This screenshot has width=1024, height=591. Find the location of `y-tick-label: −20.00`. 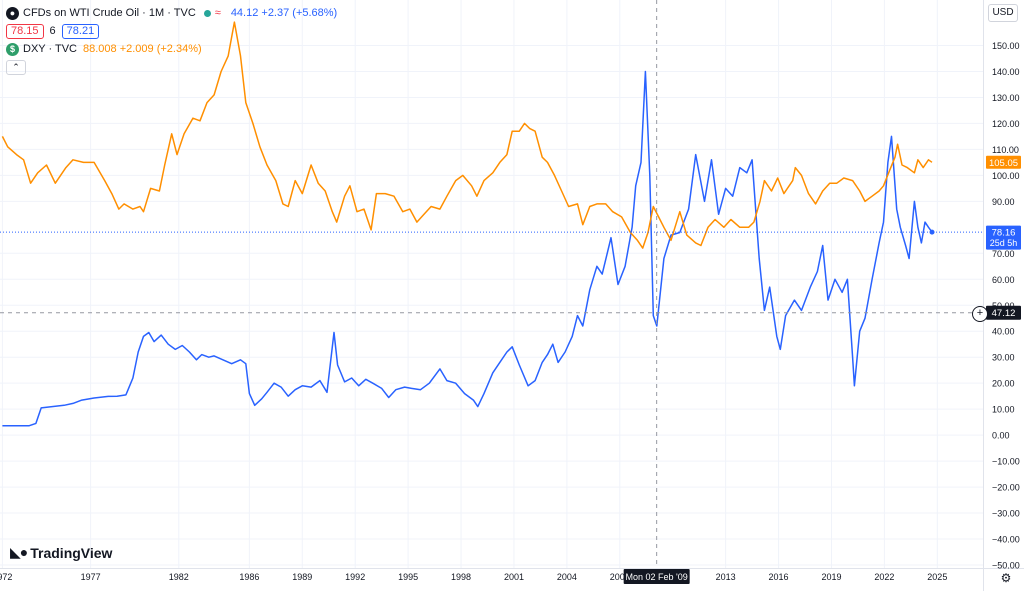

y-tick-label: −20.00 is located at coordinates (1006, 488).